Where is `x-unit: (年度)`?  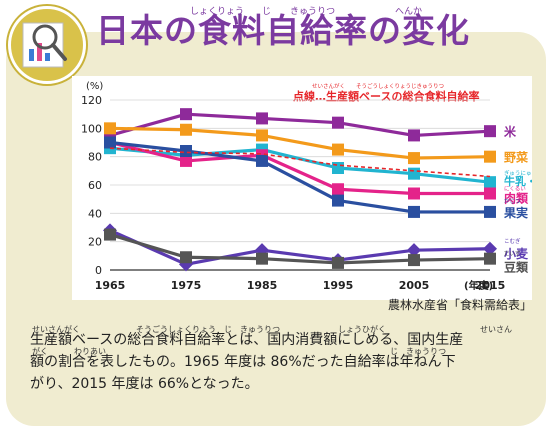 x-unit: (年度) is located at coordinates (478, 285).